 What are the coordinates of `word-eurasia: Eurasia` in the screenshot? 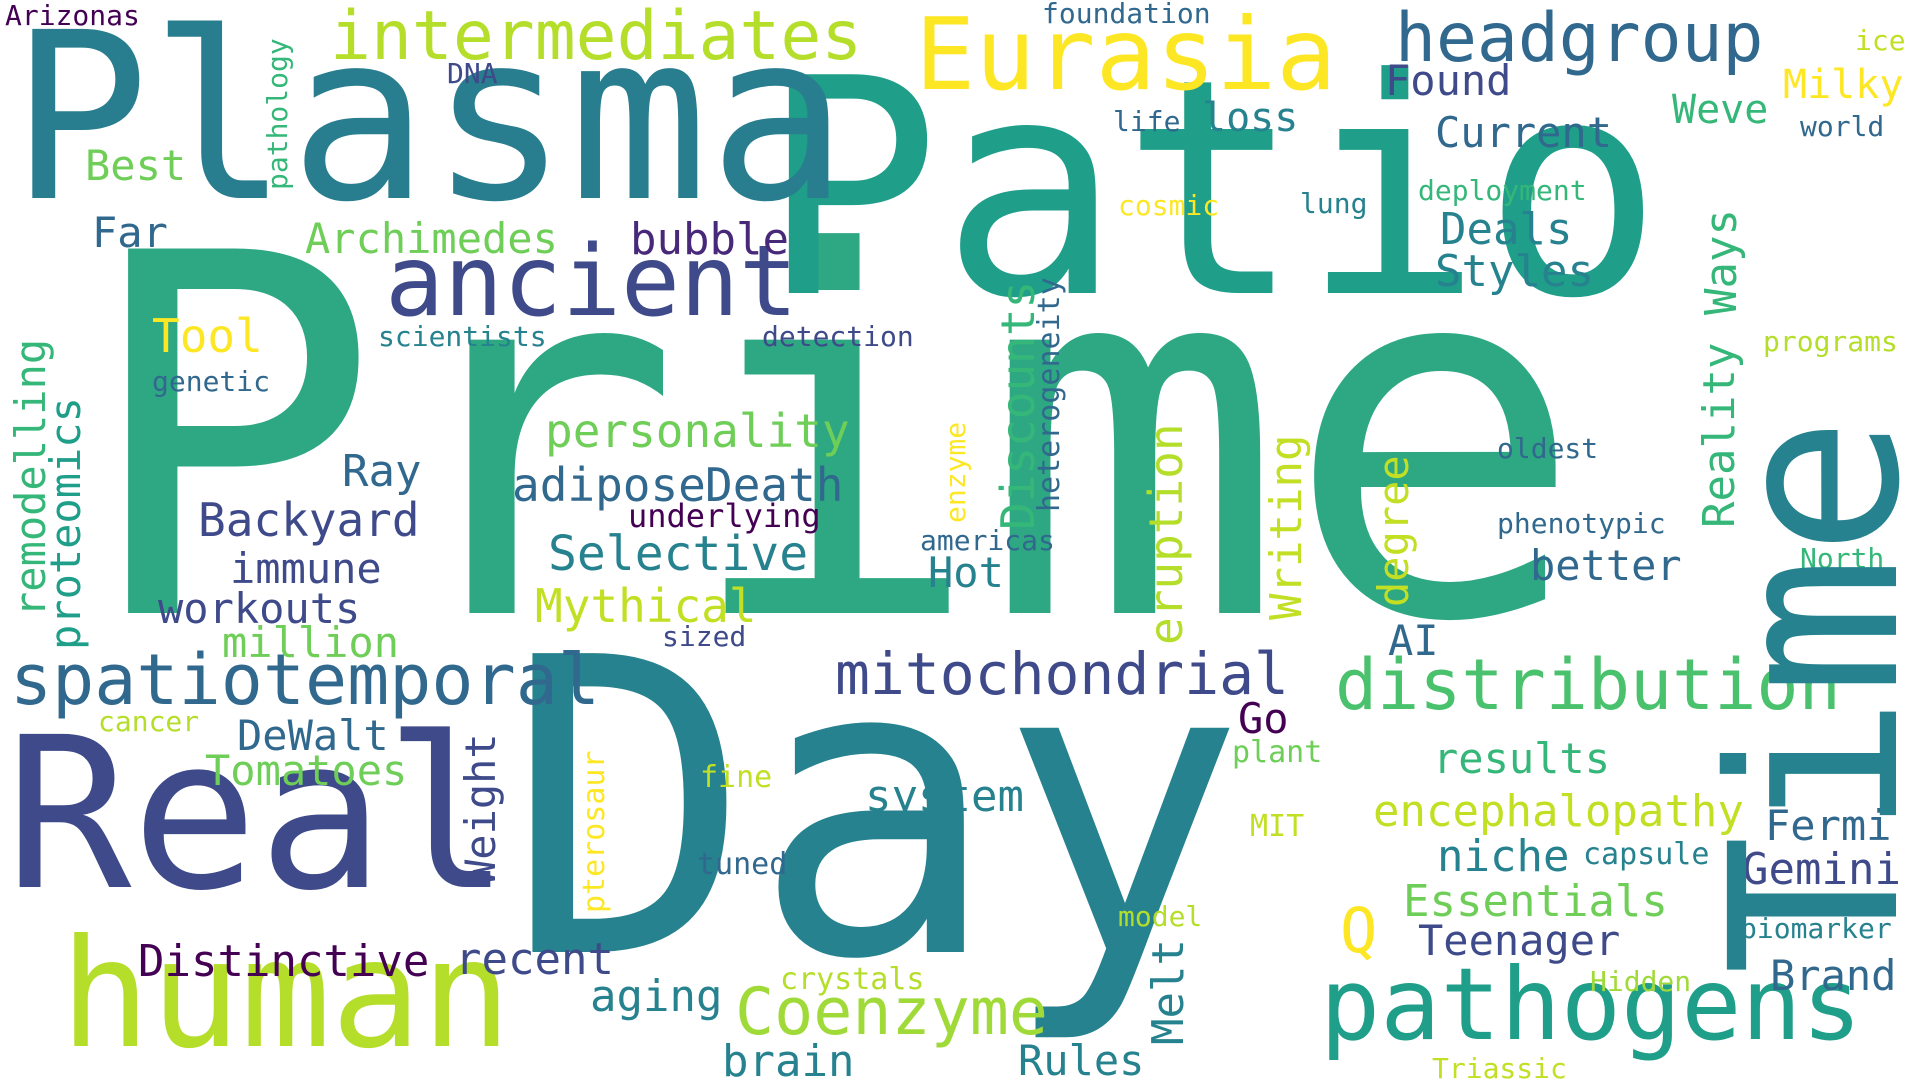 It's located at (1126, 56).